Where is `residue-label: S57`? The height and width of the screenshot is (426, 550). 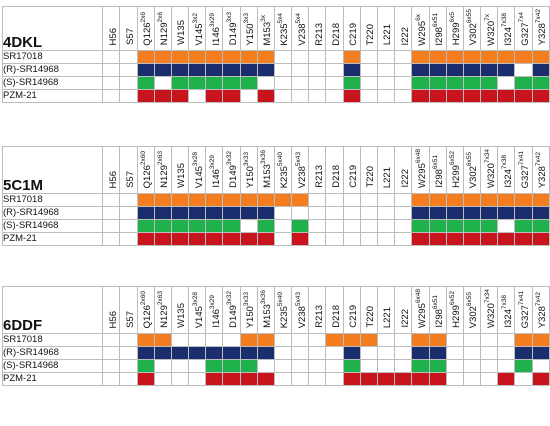
residue-label: S57 is located at coordinates (128, 35).